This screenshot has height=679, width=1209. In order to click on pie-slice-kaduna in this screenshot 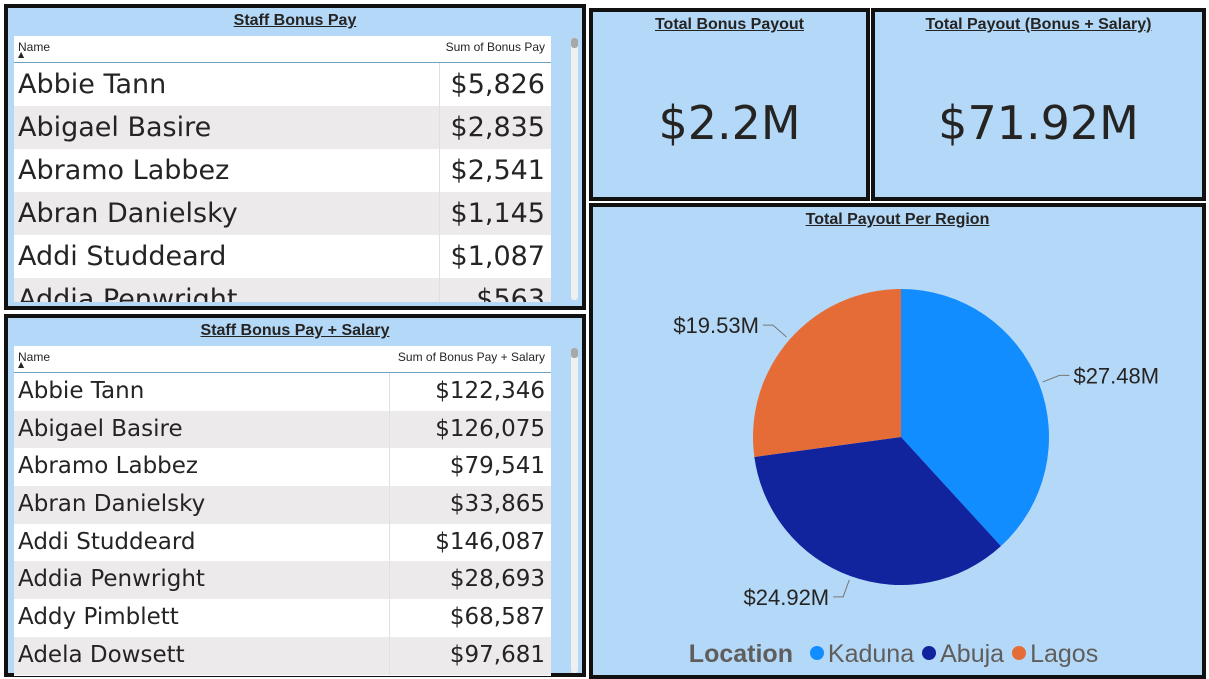, I will do `click(975, 418)`.